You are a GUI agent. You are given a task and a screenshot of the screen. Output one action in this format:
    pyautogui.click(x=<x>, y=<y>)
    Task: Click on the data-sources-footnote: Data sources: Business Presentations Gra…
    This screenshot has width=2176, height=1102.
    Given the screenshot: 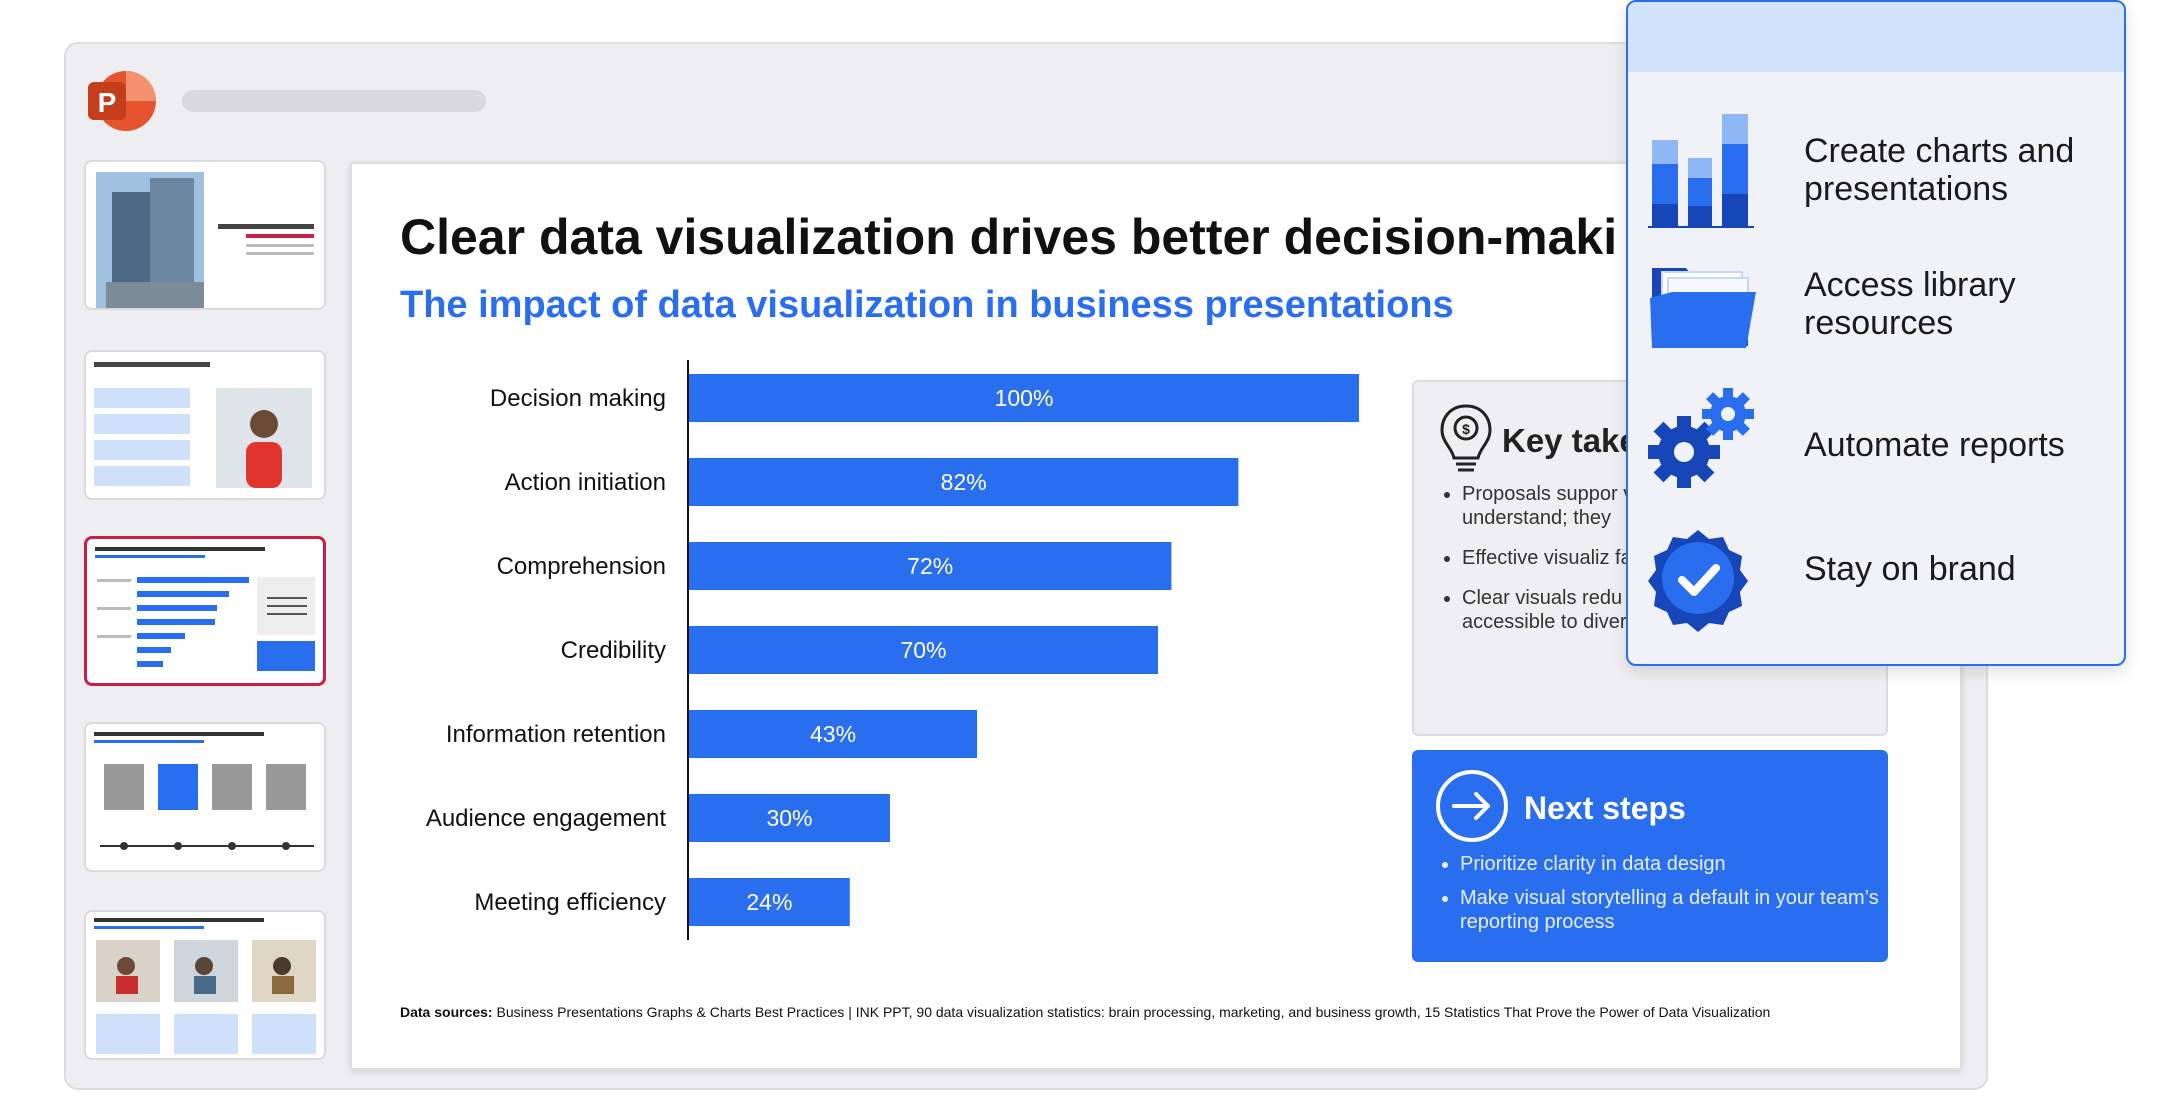 What is the action you would take?
    pyautogui.click(x=1085, y=1012)
    